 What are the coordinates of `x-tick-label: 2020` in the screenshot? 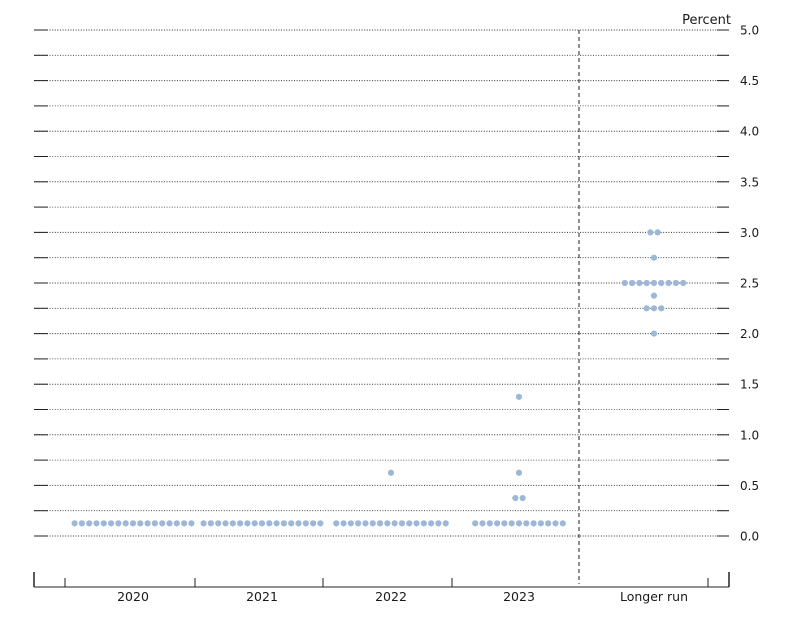 It's located at (133, 596).